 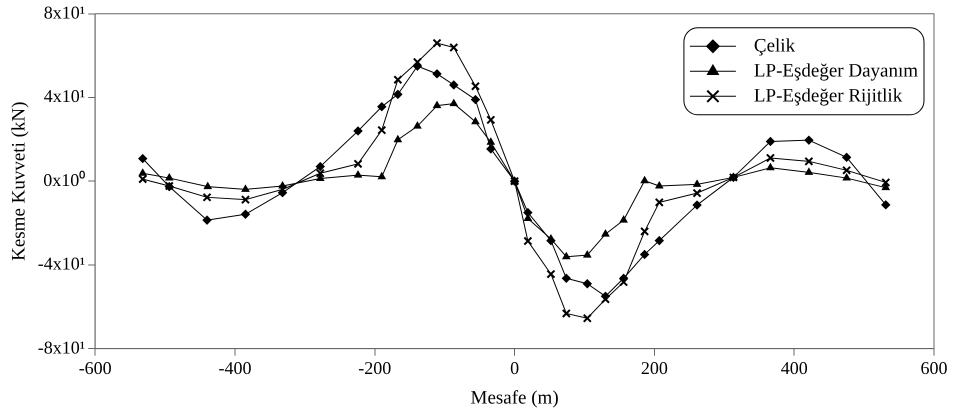 I want to click on x-tick-label: 600, so click(x=934, y=368).